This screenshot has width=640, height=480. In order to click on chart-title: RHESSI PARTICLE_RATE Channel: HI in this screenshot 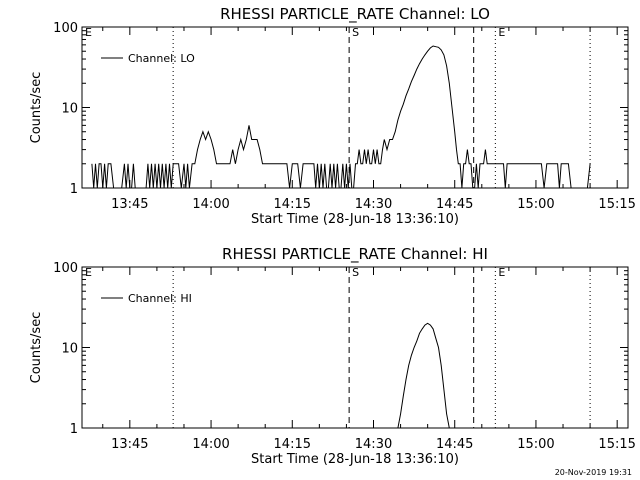, I will do `click(355, 254)`.